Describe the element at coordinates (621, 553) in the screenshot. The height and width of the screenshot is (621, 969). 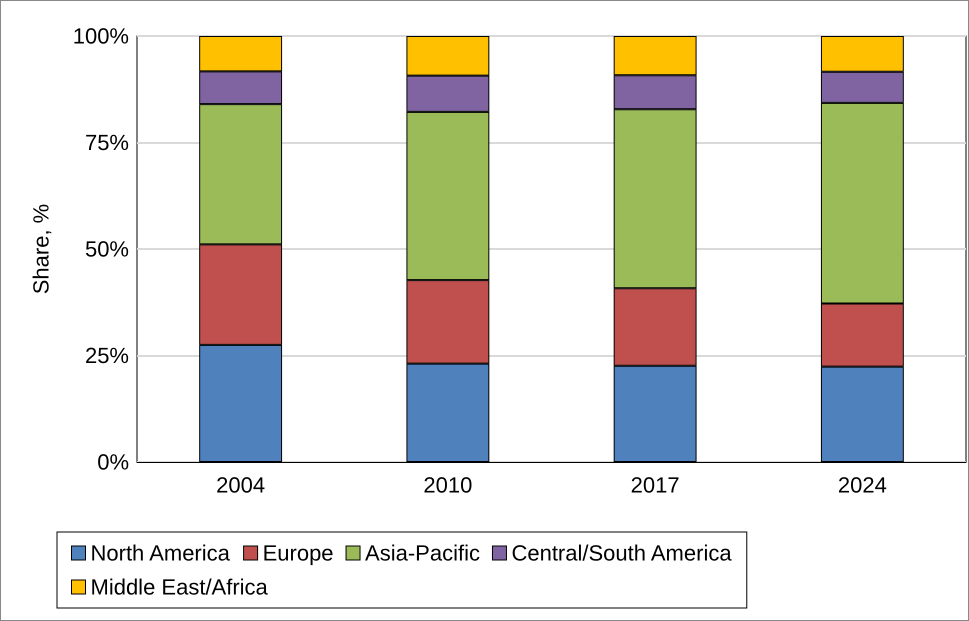
I see `legend-label: Central/South America` at that location.